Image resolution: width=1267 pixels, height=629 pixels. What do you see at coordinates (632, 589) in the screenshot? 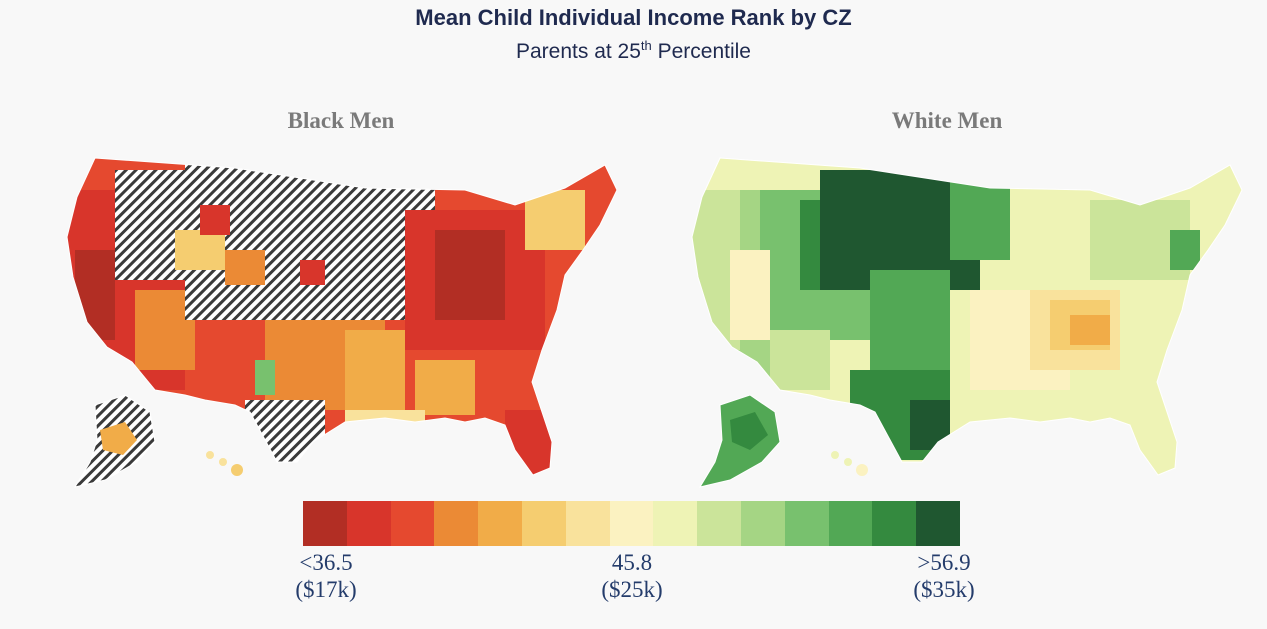
I see `legend-mid-dollars: ($25k)` at bounding box center [632, 589].